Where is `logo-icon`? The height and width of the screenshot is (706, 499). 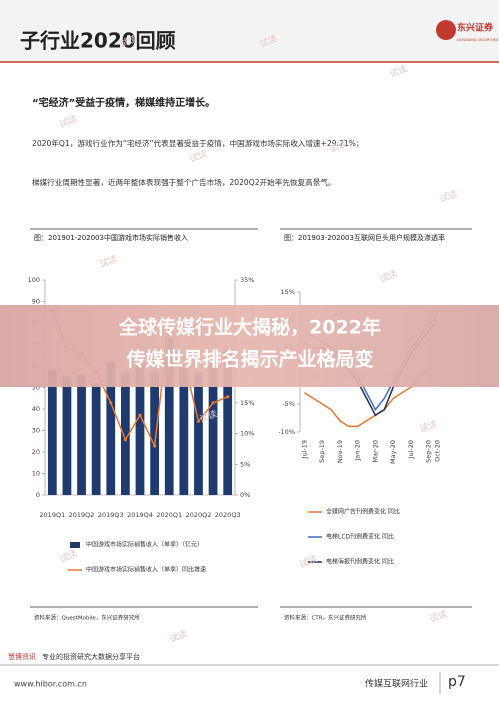
logo-icon is located at coordinates (446, 30).